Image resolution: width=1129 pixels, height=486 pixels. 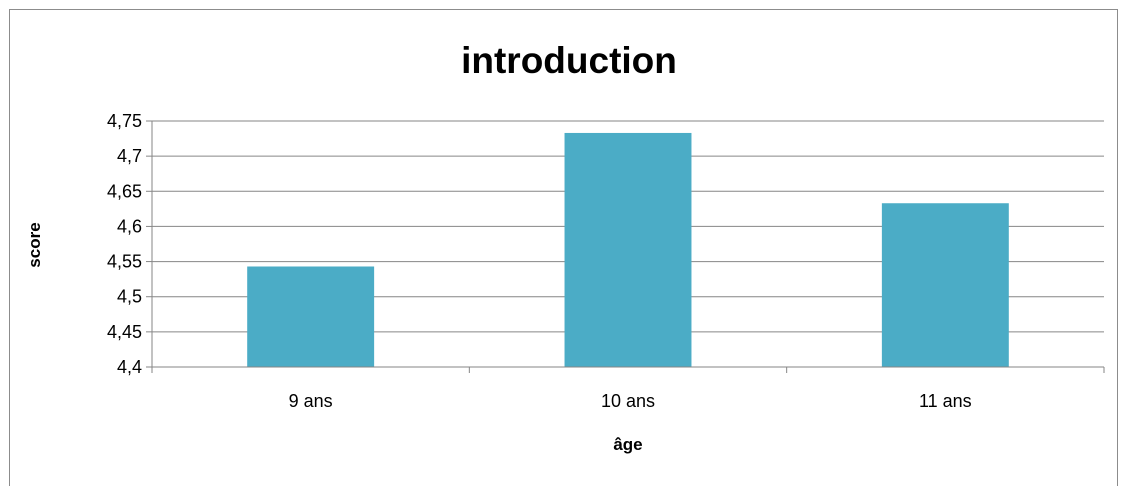 What do you see at coordinates (129, 367) in the screenshot?
I see `y-tick-label: 4,4` at bounding box center [129, 367].